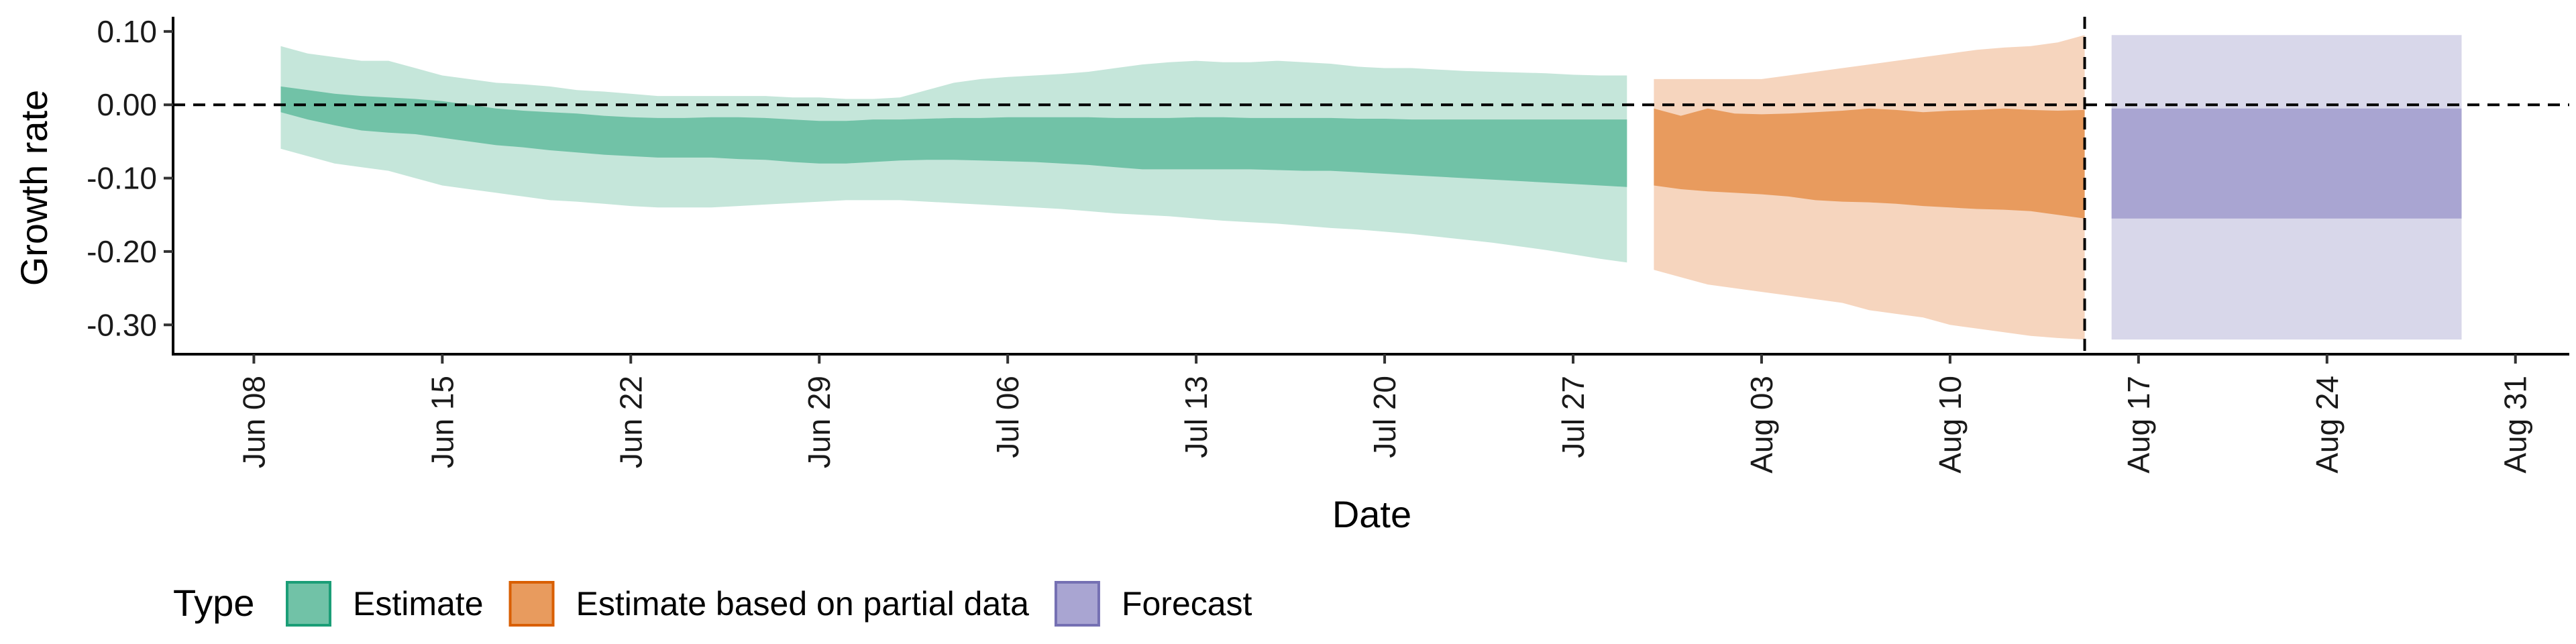  Describe the element at coordinates (127, 104) in the screenshot. I see `y-tick-label: 0.00` at that location.